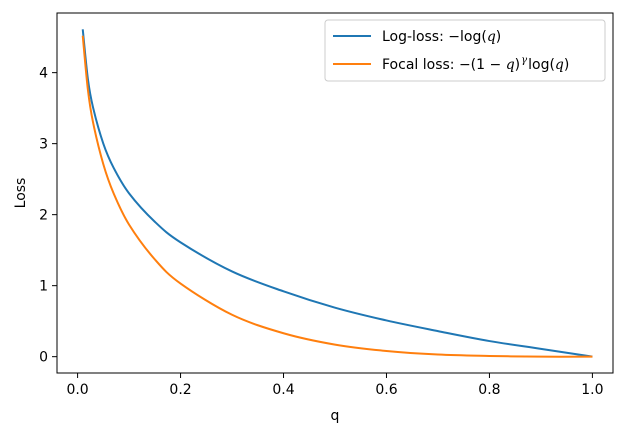 Image resolution: width=625 pixels, height=434 pixels. What do you see at coordinates (283, 390) in the screenshot?
I see `x-tick-label: 0.4` at bounding box center [283, 390].